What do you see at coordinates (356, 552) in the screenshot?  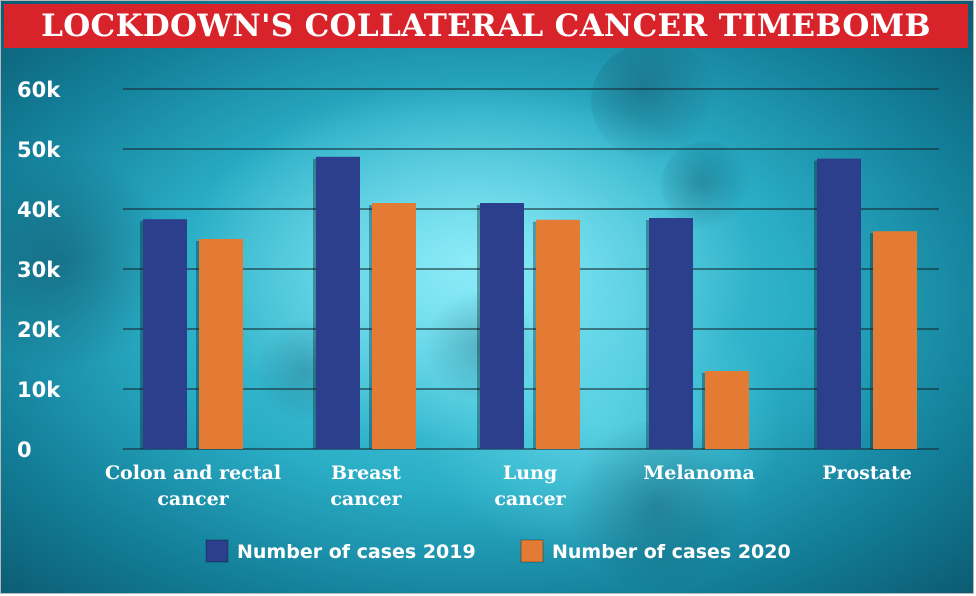 I see `legend-label: Number of cases 2019` at bounding box center [356, 552].